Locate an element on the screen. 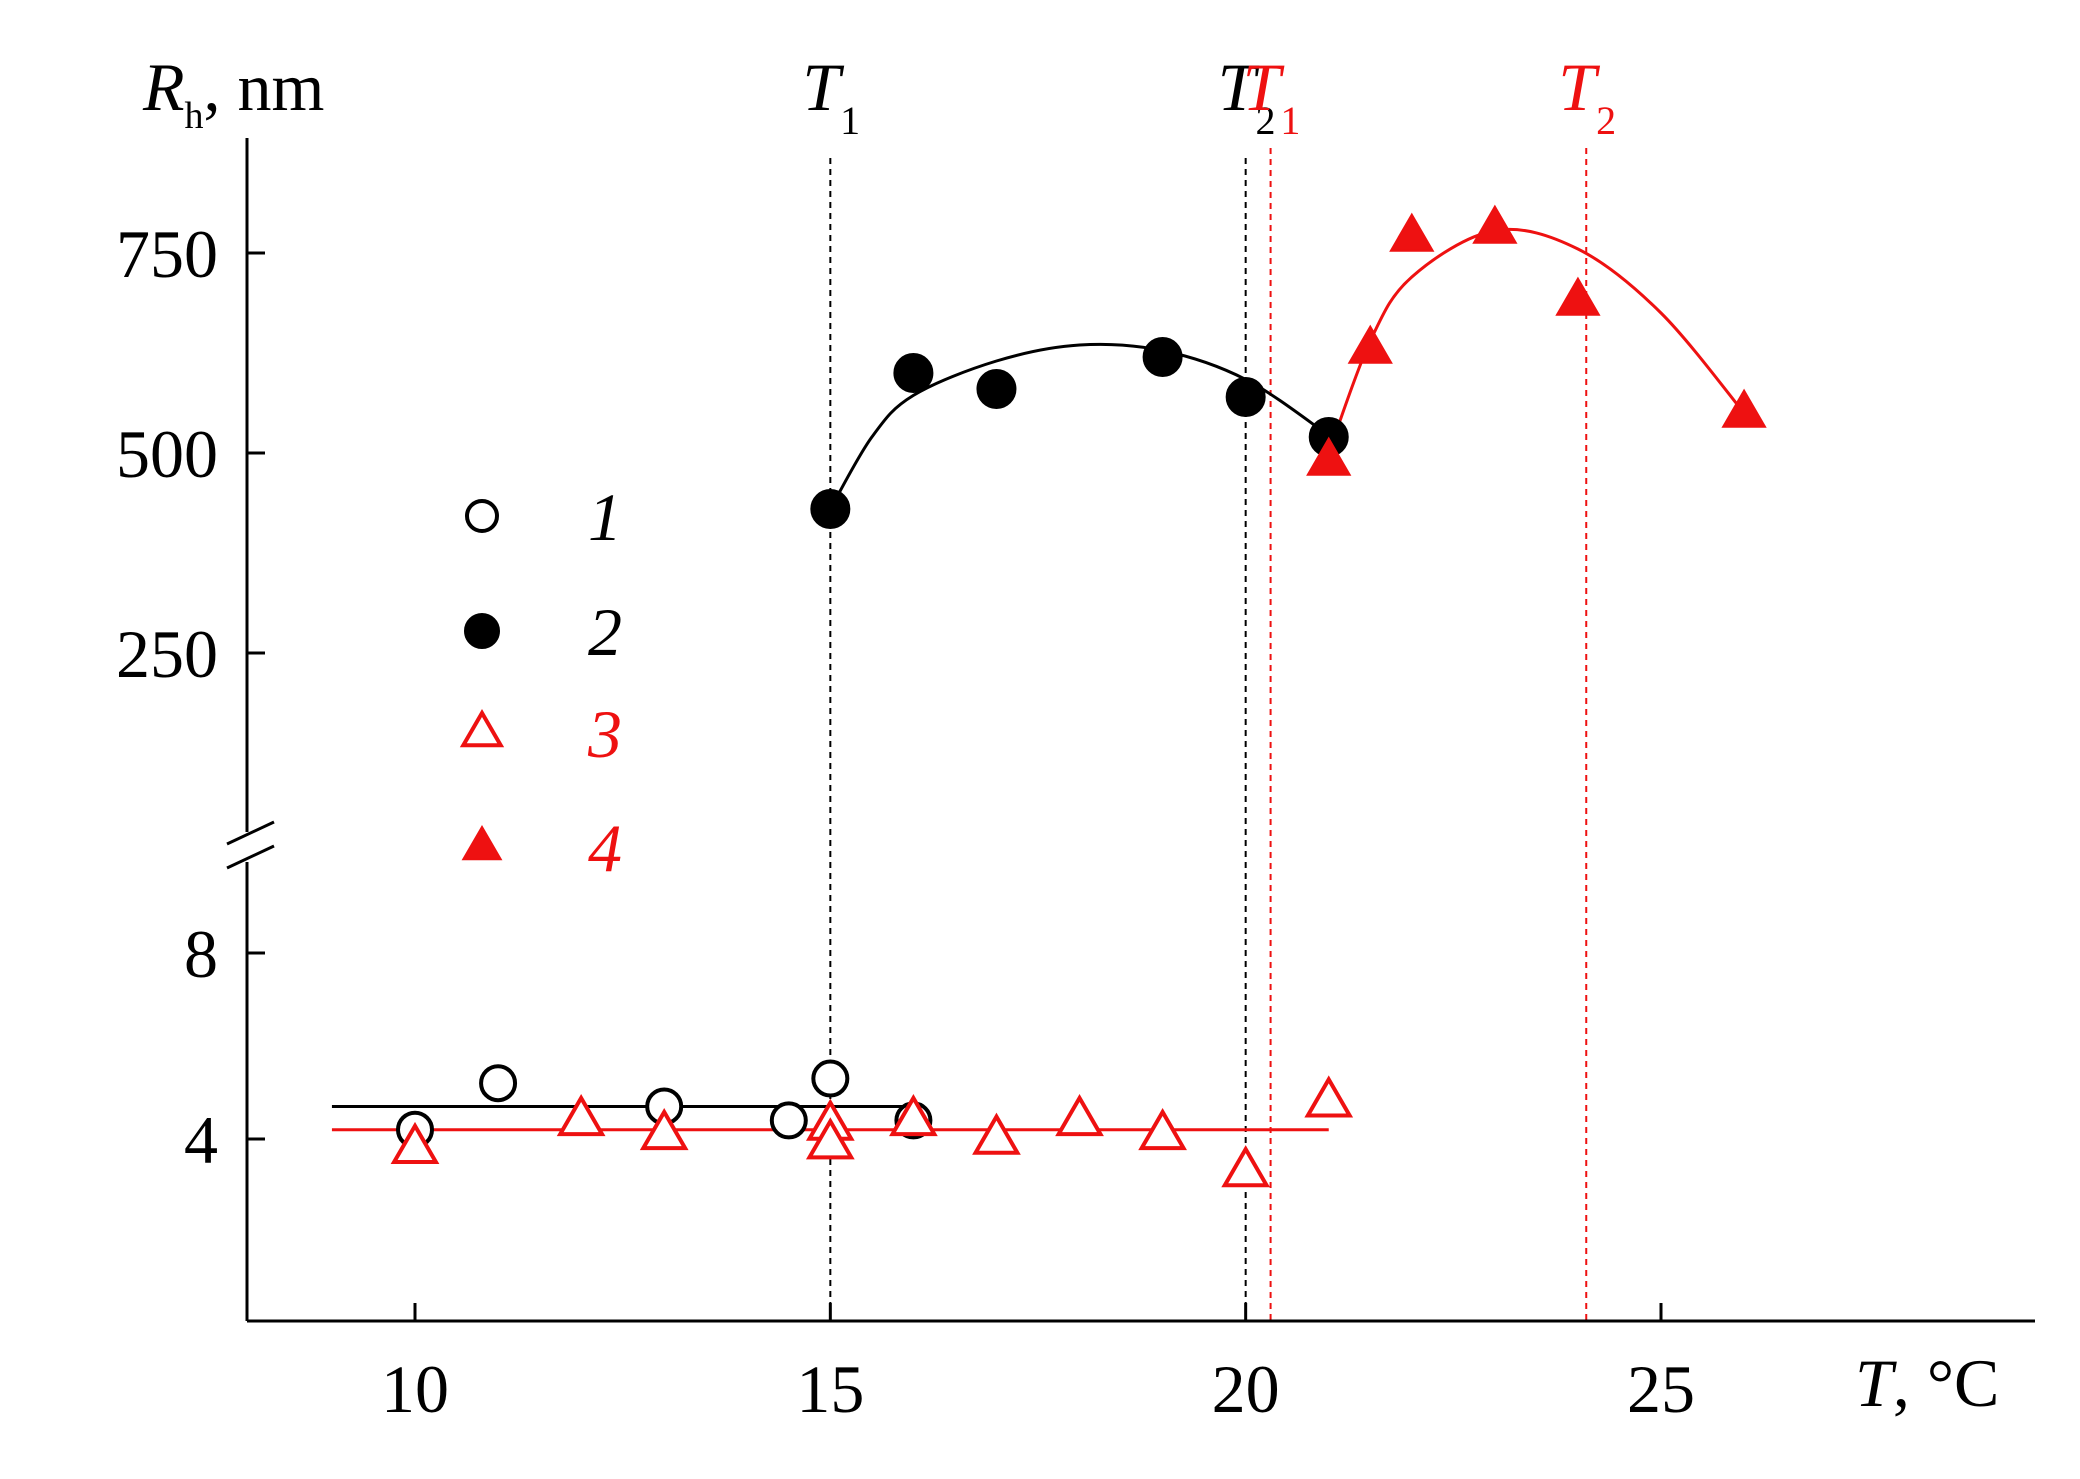 The width and height of the screenshot is (2080, 1479). legend-label-1: 1 is located at coordinates (605, 517).